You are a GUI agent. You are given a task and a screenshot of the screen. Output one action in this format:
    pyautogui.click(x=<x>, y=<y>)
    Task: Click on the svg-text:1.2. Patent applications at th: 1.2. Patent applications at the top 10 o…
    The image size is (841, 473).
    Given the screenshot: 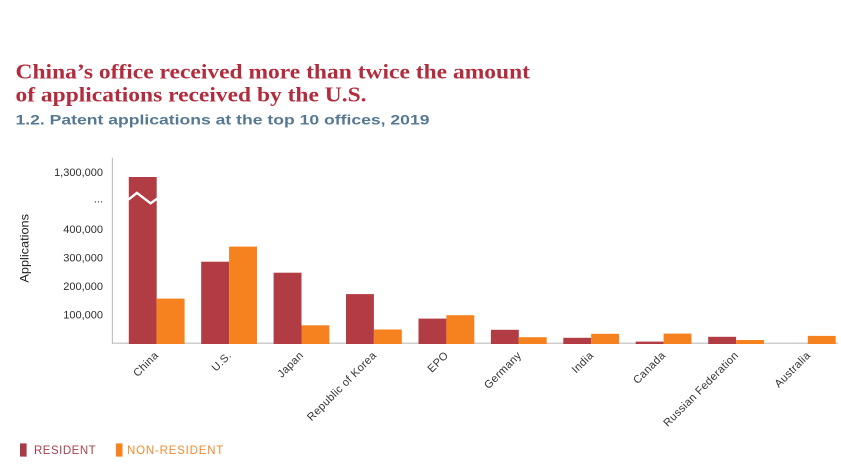 What is the action you would take?
    pyautogui.click(x=223, y=121)
    